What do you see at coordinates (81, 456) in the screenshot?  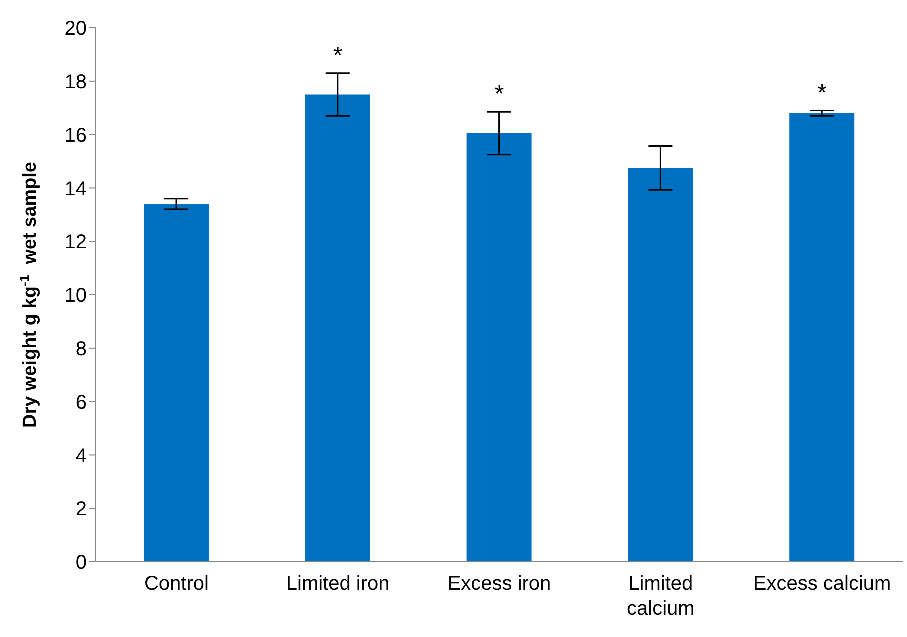 I see `y-tick-label: 4` at bounding box center [81, 456].